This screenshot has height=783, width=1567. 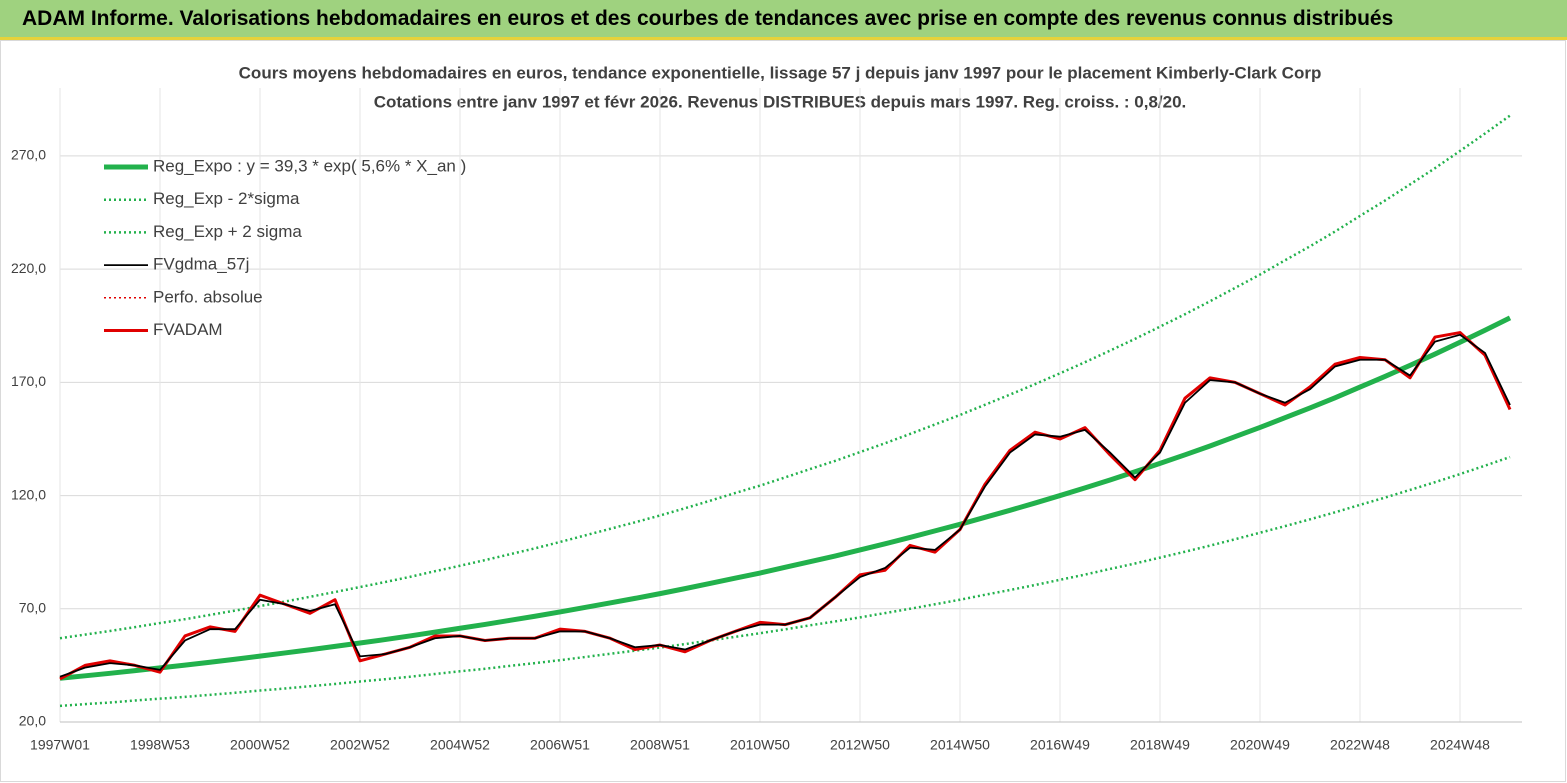 I want to click on x-tick-label: 2008W51, so click(x=660, y=745).